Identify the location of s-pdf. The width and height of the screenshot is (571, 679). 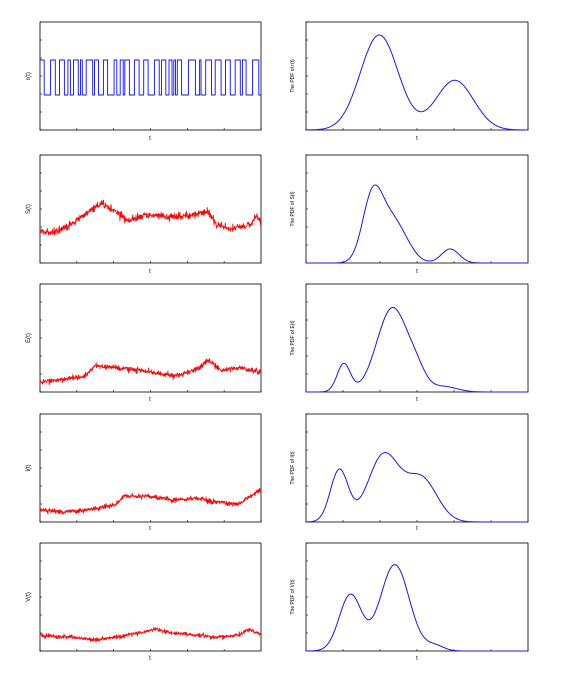
(417, 224).